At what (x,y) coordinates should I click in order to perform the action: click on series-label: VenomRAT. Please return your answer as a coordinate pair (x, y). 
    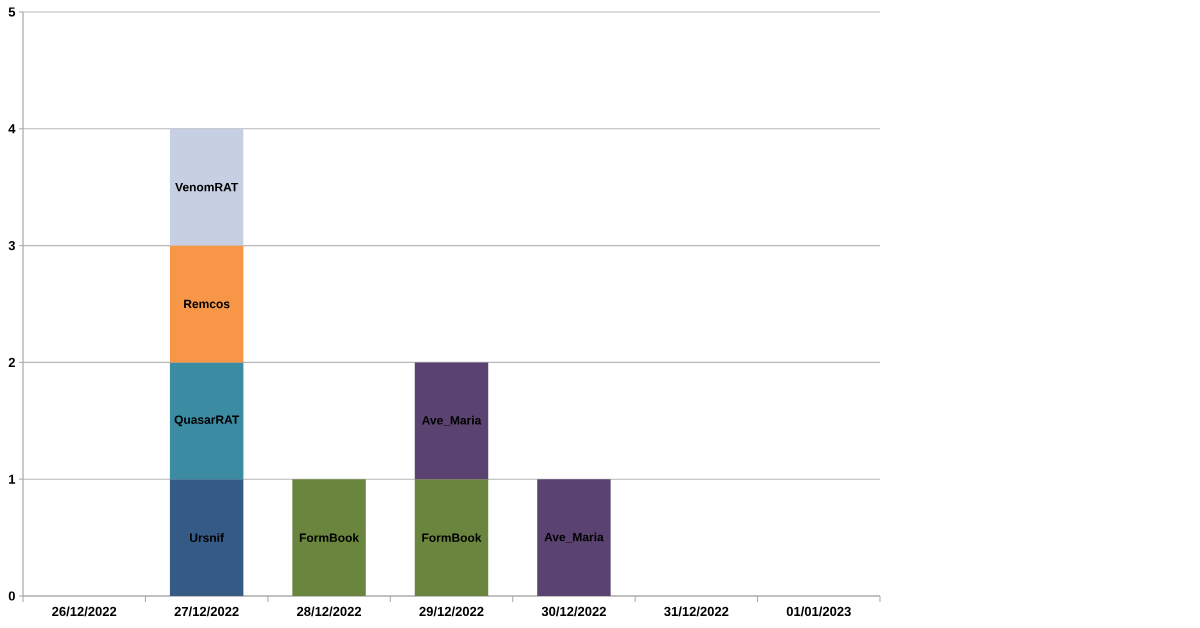
    Looking at the image, I should click on (207, 187).